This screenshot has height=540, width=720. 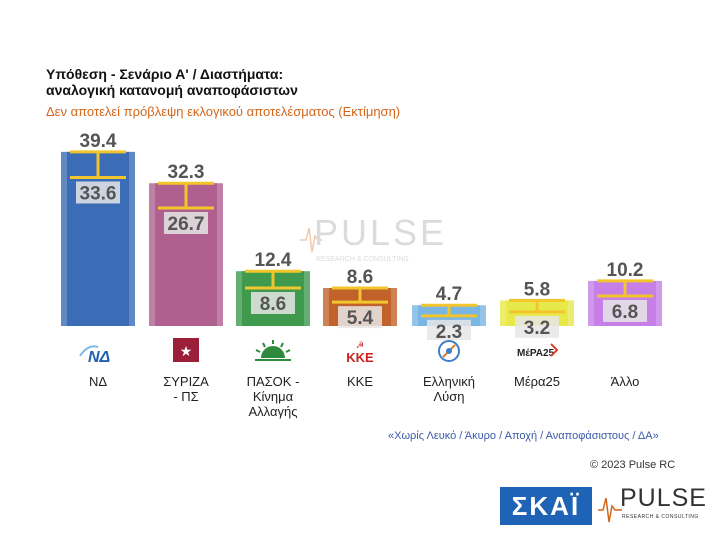 I want to click on pasok-logo-icon, so click(x=273, y=351).